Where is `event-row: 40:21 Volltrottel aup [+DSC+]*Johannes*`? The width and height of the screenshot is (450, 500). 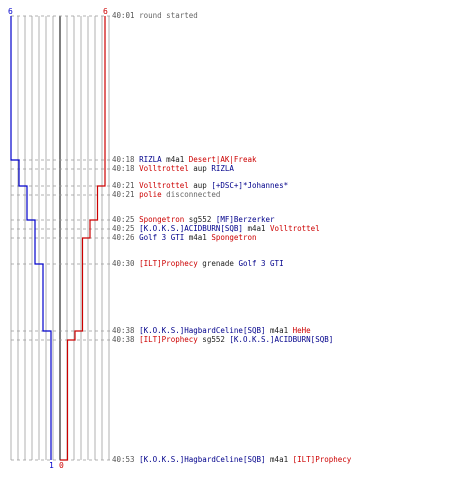 event-row: 40:21 Volltrottel aup [+DSC+]*Johannes* is located at coordinates (200, 185).